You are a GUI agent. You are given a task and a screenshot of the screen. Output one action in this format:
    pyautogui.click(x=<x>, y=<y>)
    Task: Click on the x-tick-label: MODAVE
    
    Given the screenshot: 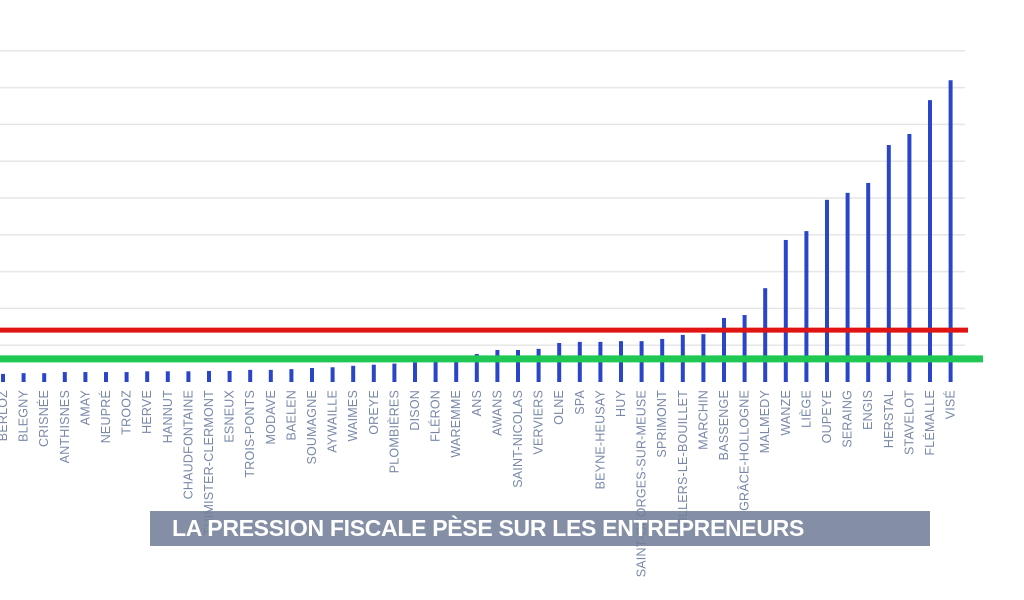 What is the action you would take?
    pyautogui.click(x=271, y=417)
    